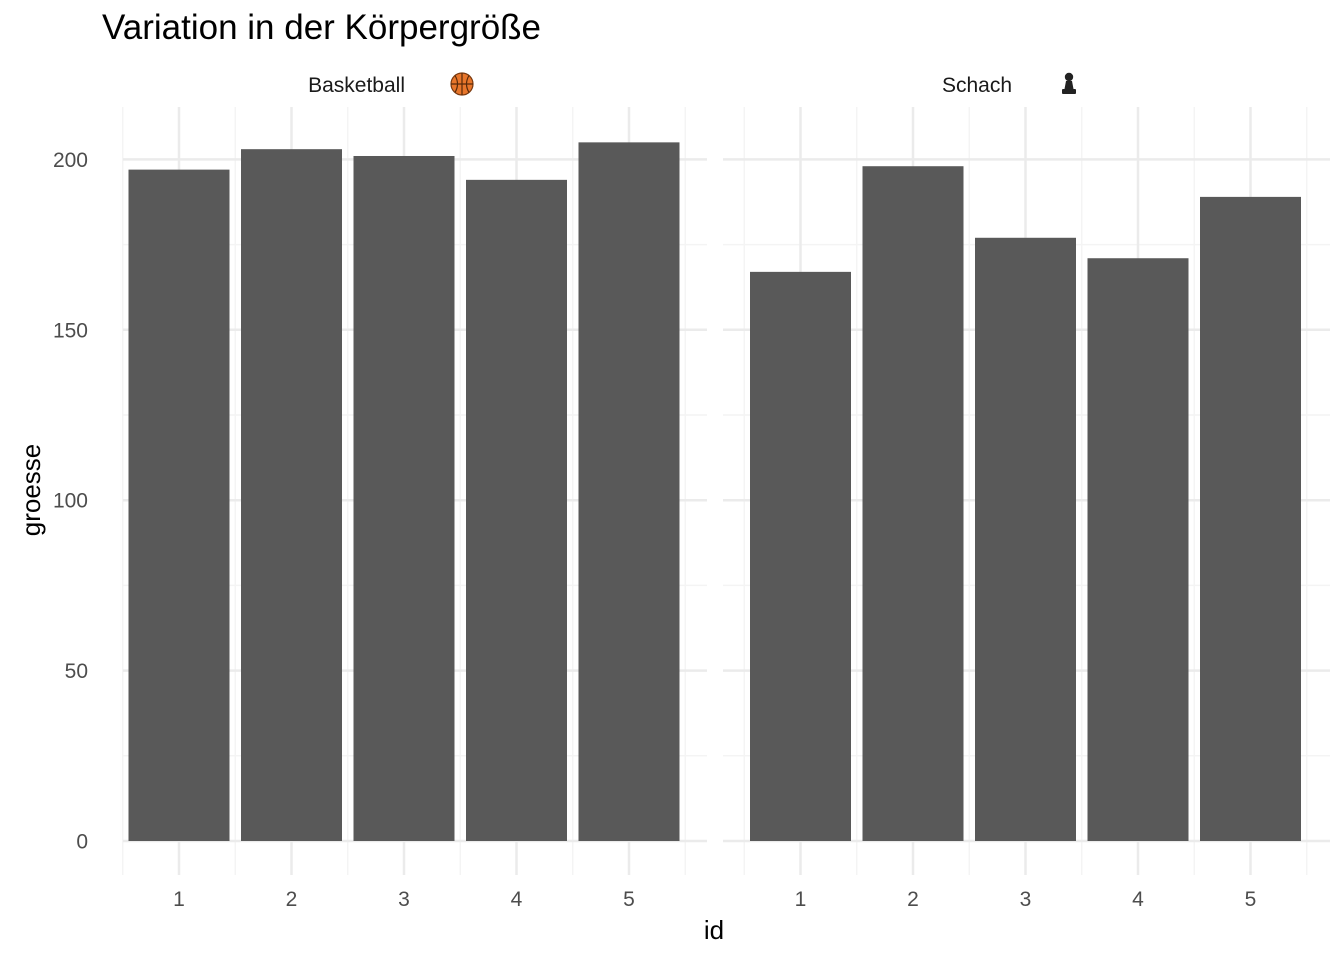 This screenshot has width=1344, height=965. I want to click on strip-label: Basketball, so click(356, 85).